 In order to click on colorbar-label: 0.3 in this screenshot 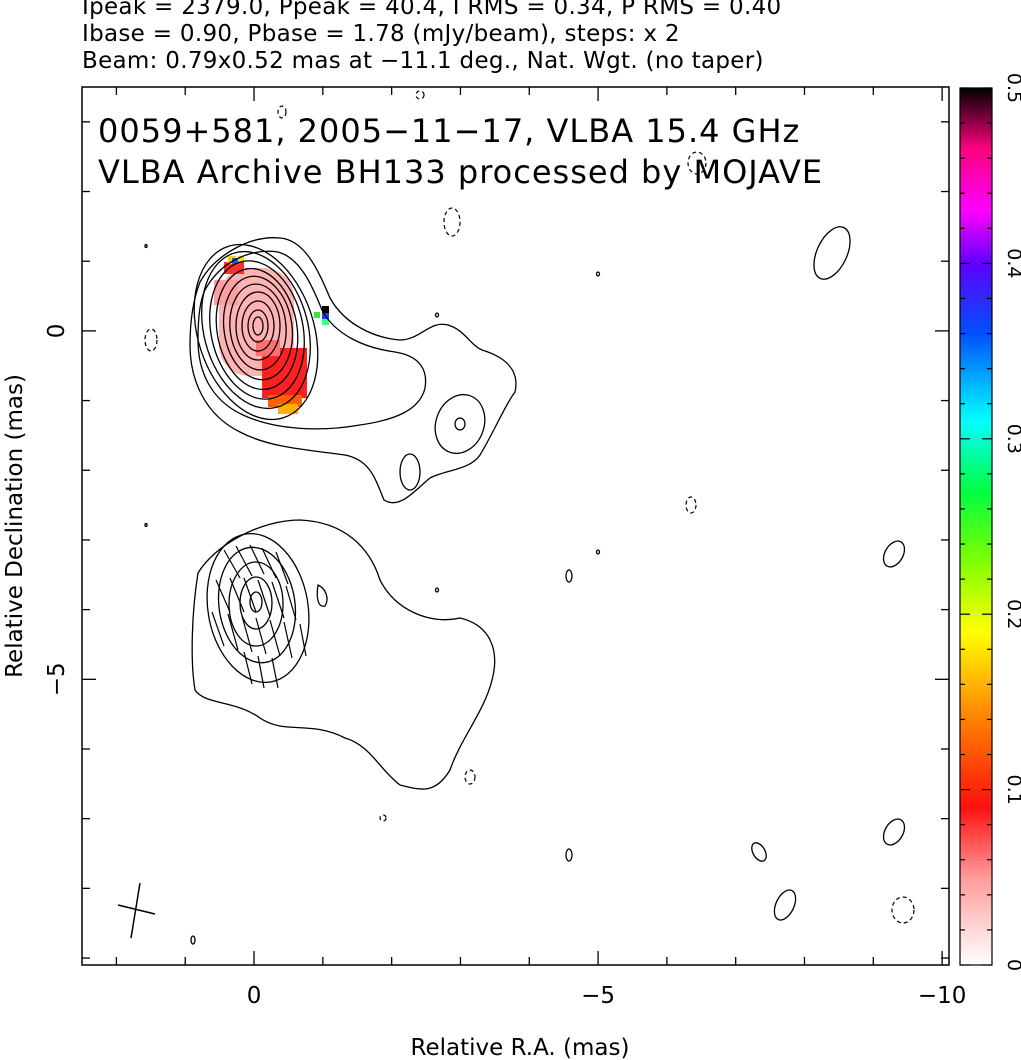, I will do `click(1012, 439)`.